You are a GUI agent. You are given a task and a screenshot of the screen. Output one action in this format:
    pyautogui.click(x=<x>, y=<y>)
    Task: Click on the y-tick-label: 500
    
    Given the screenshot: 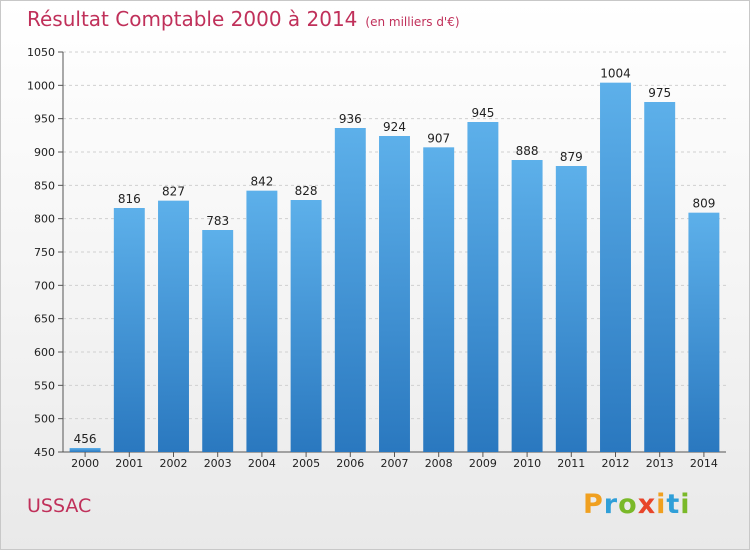 What is the action you would take?
    pyautogui.click(x=44, y=419)
    